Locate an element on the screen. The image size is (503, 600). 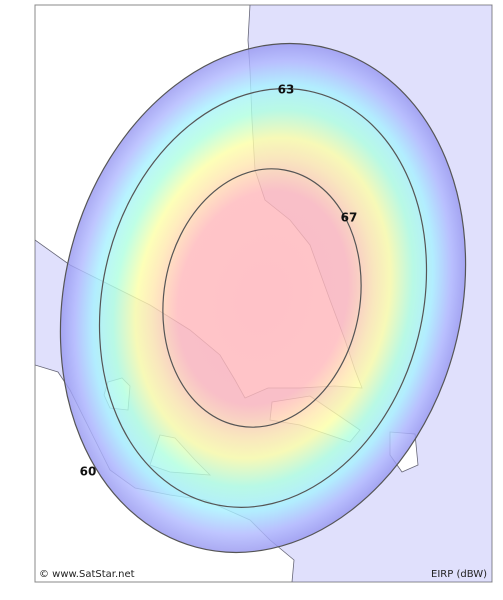
contour-label: 60 is located at coordinates (88, 472).